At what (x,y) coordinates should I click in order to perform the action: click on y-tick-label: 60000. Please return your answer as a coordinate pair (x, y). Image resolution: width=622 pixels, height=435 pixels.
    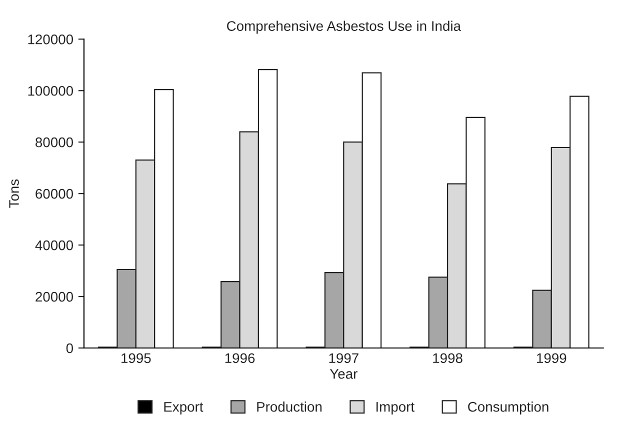
    Looking at the image, I should click on (55, 193).